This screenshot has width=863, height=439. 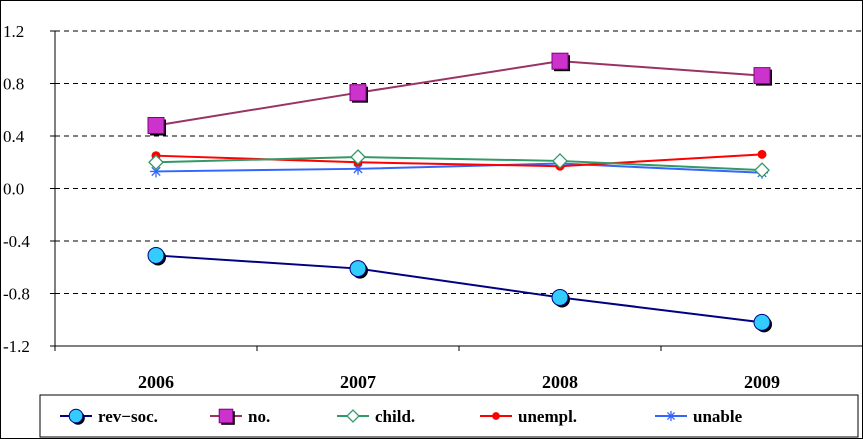 I want to click on marker-asterisk, so click(x=671, y=416).